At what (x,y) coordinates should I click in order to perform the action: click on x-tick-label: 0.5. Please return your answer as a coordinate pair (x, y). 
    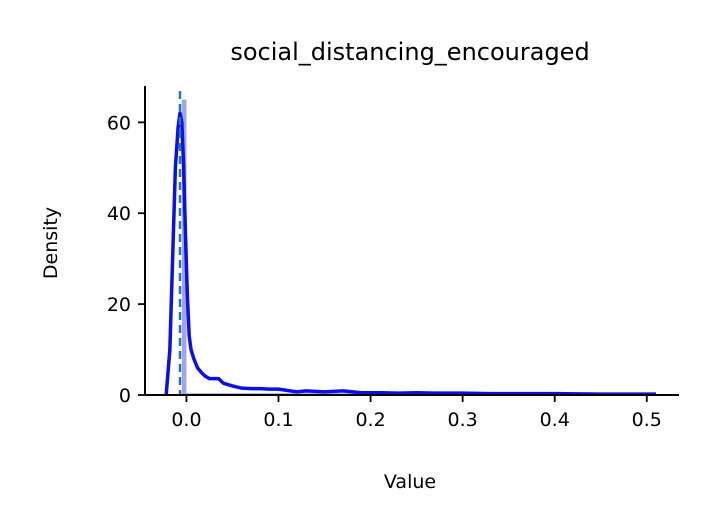
    Looking at the image, I should click on (647, 420).